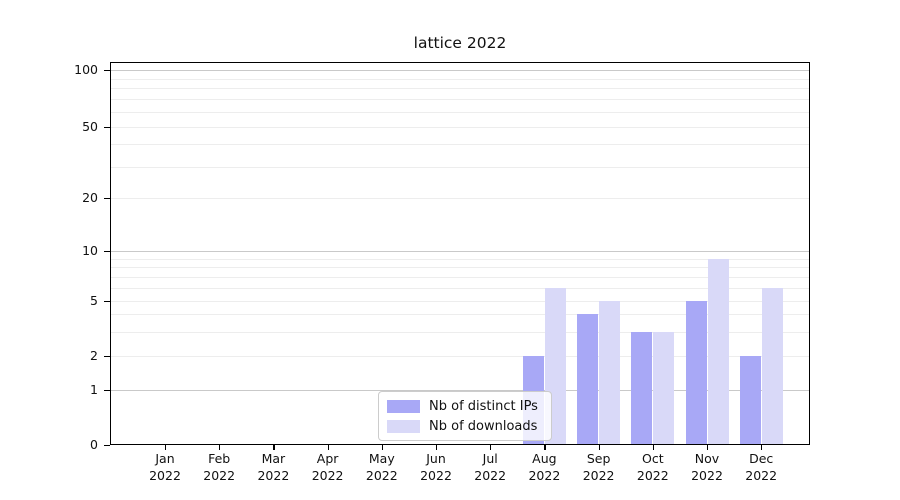 The width and height of the screenshot is (900, 500). Describe the element at coordinates (707, 467) in the screenshot. I see `x-axis-tick-label: Nov 2022` at that location.